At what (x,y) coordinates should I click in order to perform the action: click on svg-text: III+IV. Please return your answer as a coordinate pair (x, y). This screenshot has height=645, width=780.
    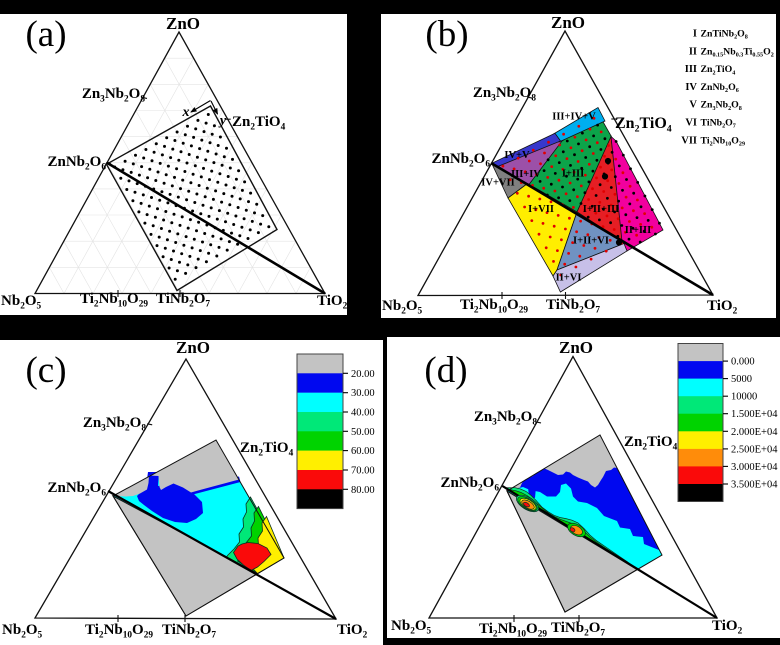
    Looking at the image, I should click on (526, 174).